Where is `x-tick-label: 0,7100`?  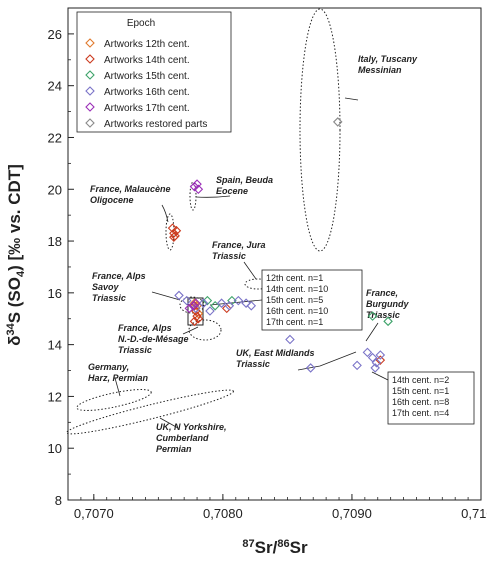
x-tick-label: 0,7100 is located at coordinates (474, 513).